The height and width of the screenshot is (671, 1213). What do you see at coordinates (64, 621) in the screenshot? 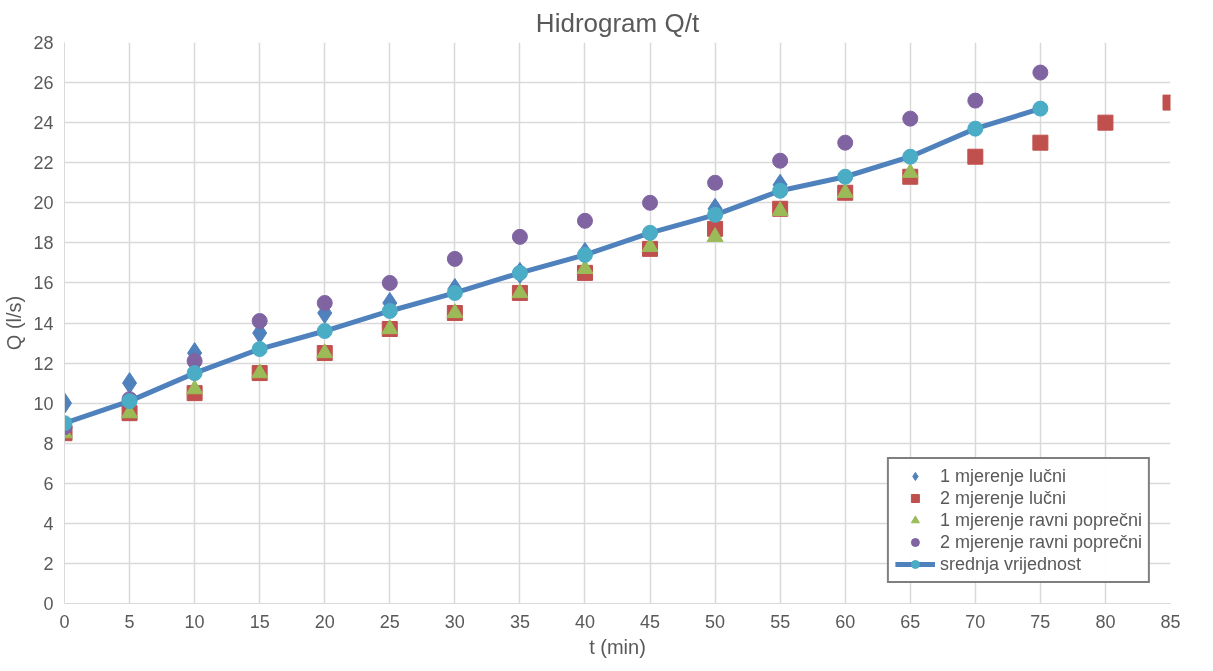
I see `x-tick-label: 0` at bounding box center [64, 621].